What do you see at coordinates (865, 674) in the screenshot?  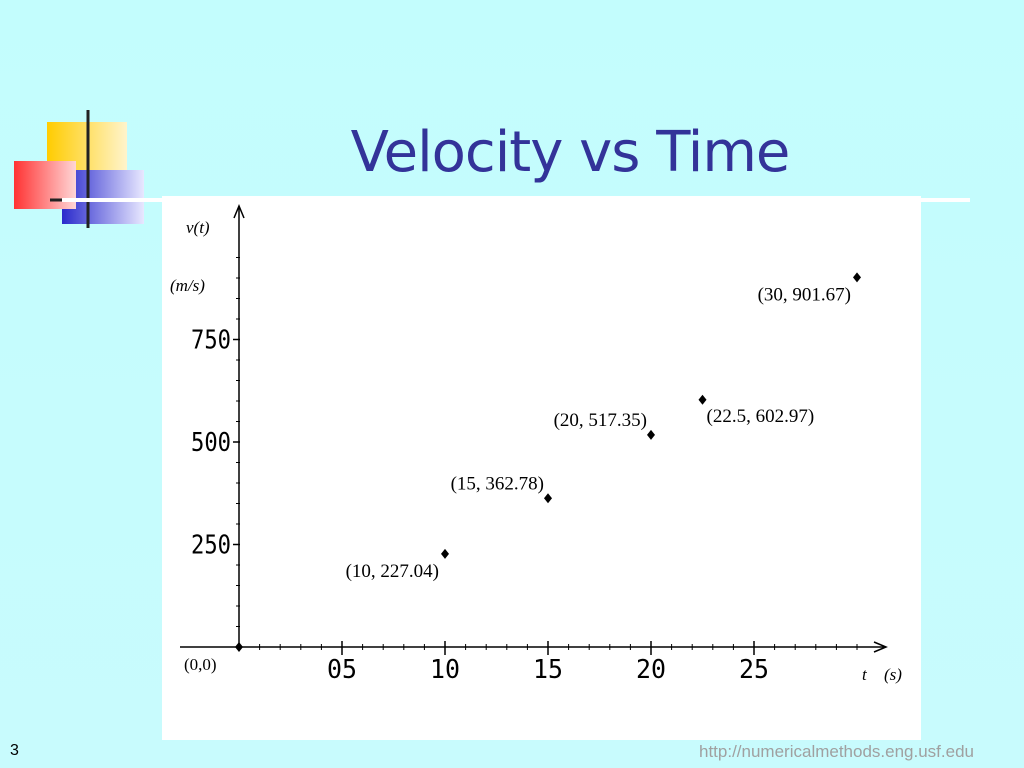 I see `x-axis-label: t` at bounding box center [865, 674].